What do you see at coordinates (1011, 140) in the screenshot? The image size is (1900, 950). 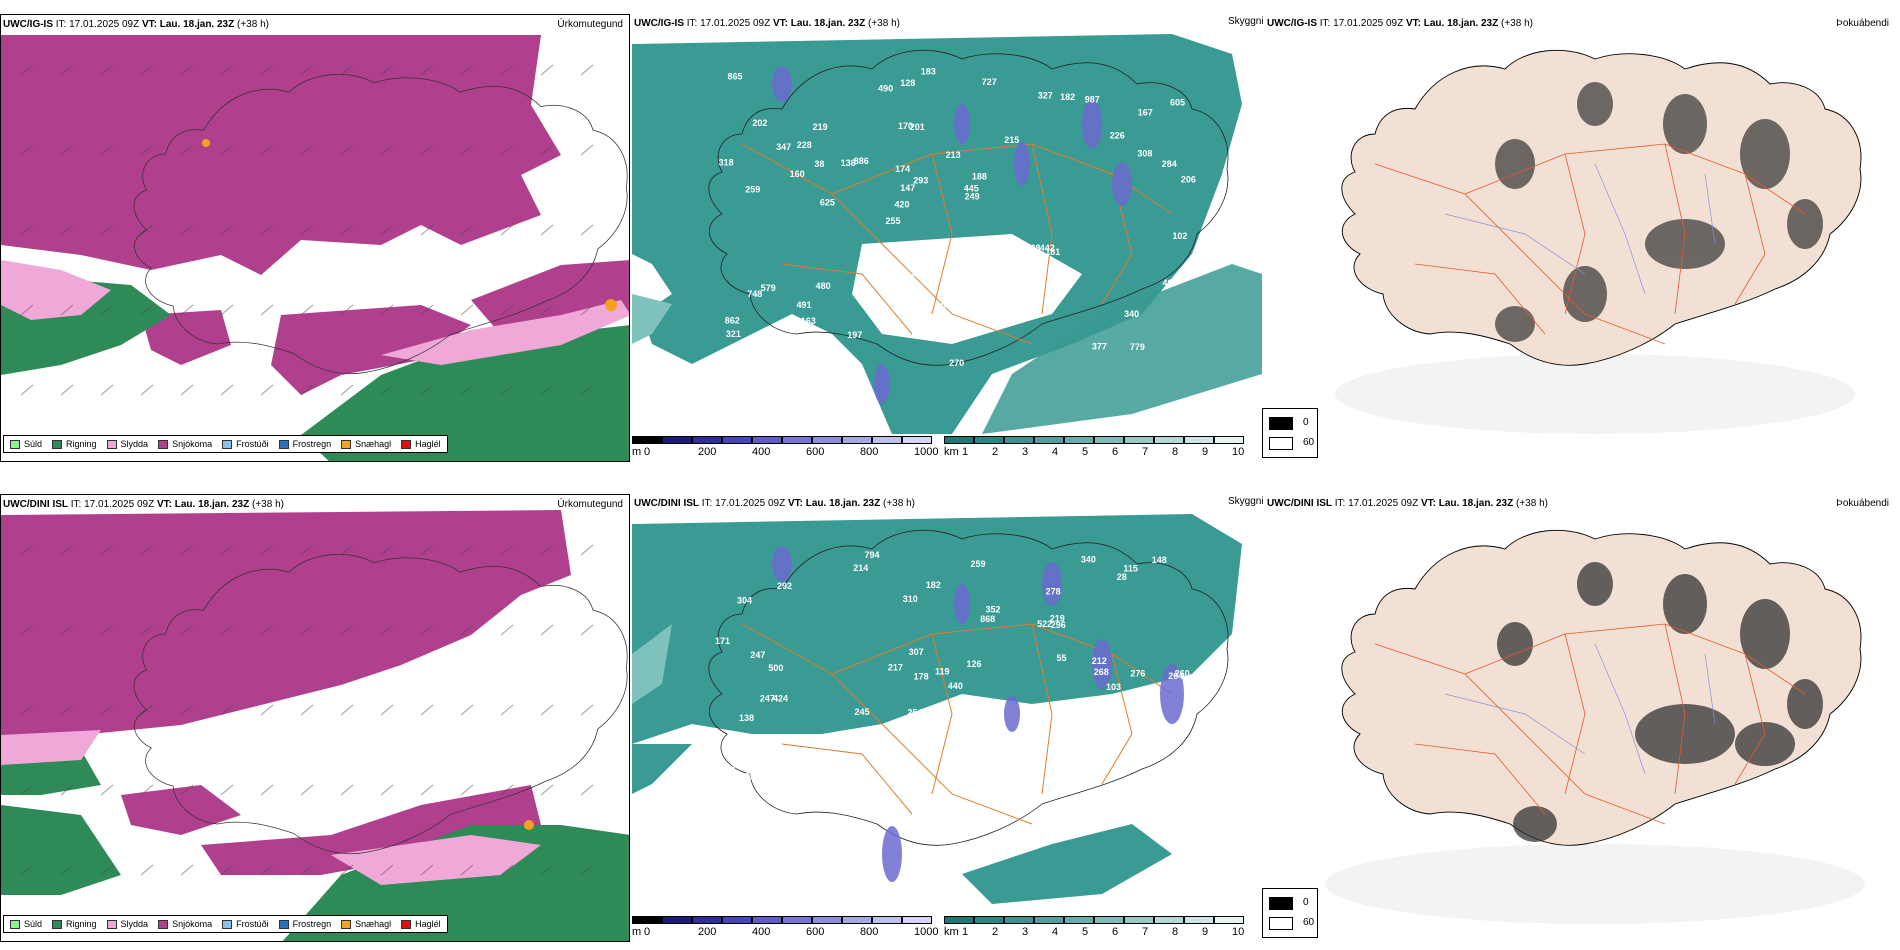 I see `peak-label: 215` at bounding box center [1011, 140].